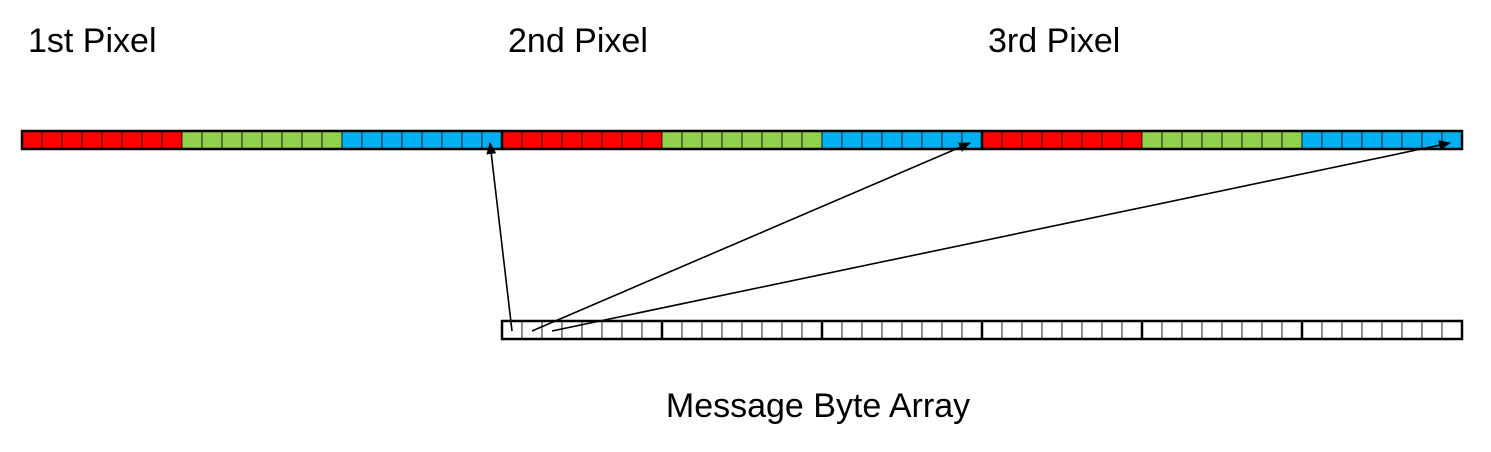 The width and height of the screenshot is (1491, 452). I want to click on message-byte-array-label: Message Byte Array, so click(818, 406).